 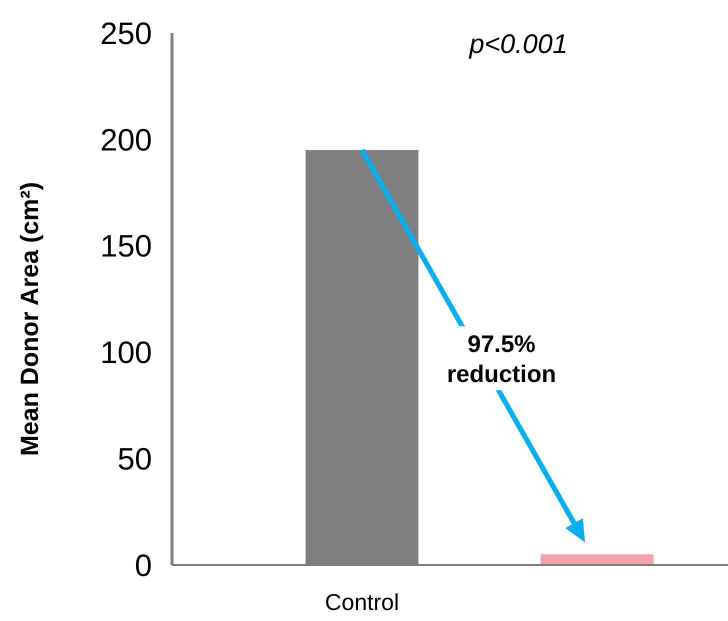 I want to click on x-tick-label: Control, so click(x=362, y=602).